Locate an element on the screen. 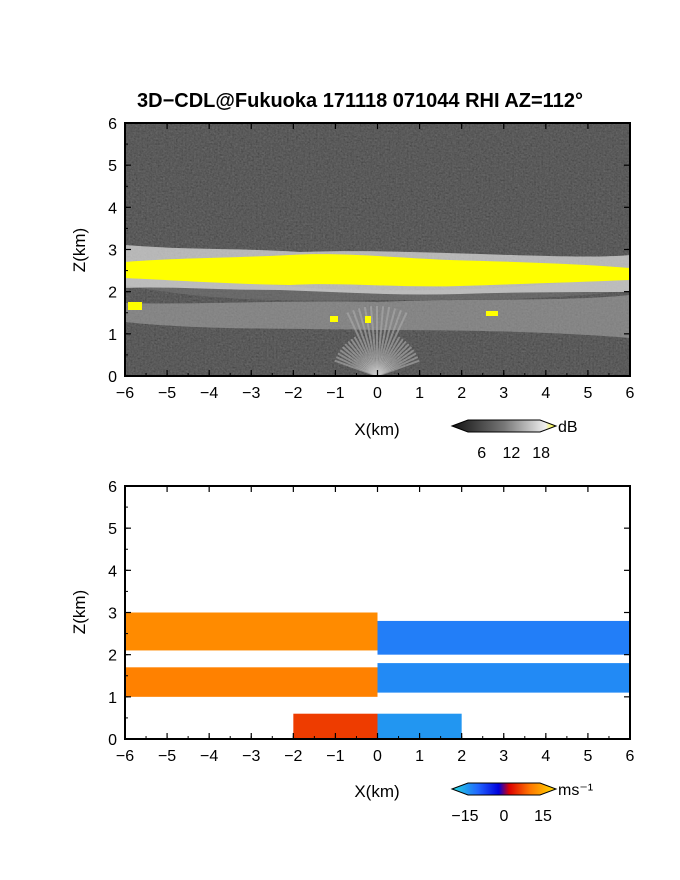 Image resolution: width=680 pixels, height=880 pixels. velocity-regions is located at coordinates (377, 675).